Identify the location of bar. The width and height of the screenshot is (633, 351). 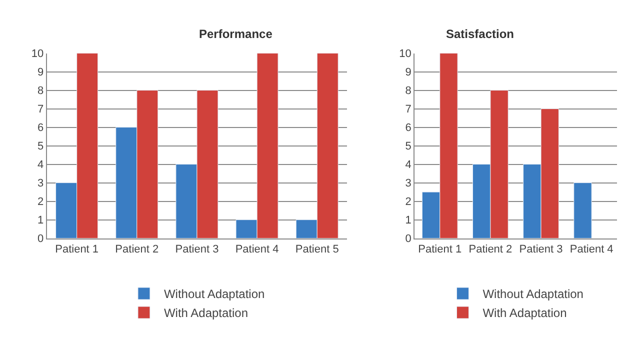
(583, 210).